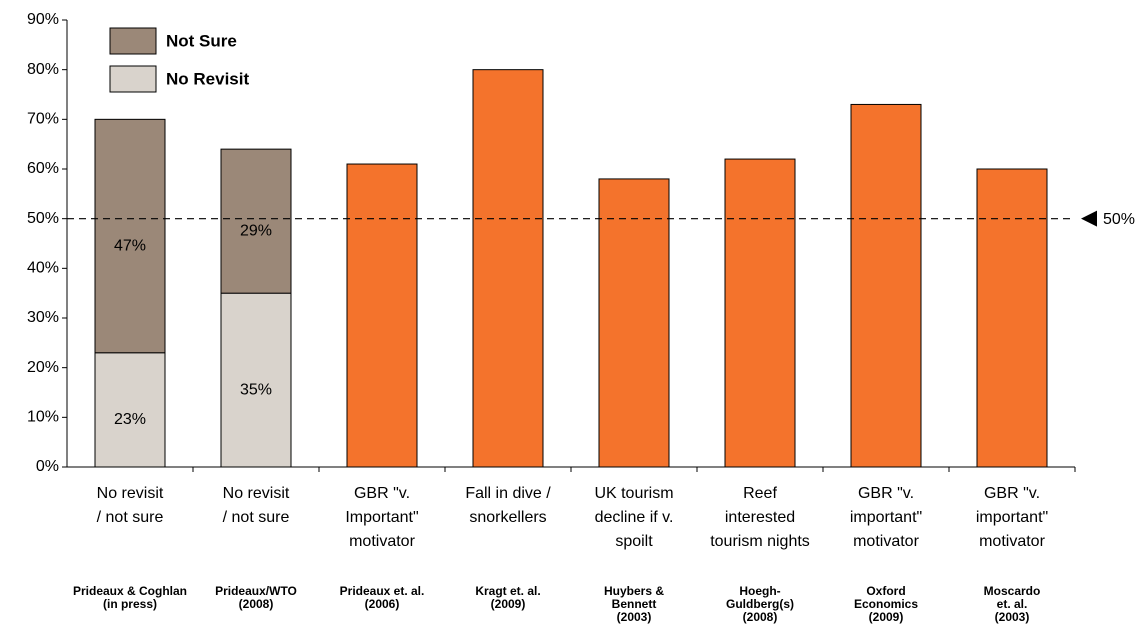 This screenshot has width=1146, height=631. Describe the element at coordinates (130, 591) in the screenshot. I see `source-label: Prideaux & Coghlan` at that location.